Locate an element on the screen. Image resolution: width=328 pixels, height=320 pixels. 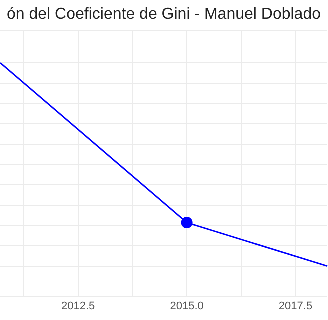
x-tick-label: 2015.0 is located at coordinates (187, 306).